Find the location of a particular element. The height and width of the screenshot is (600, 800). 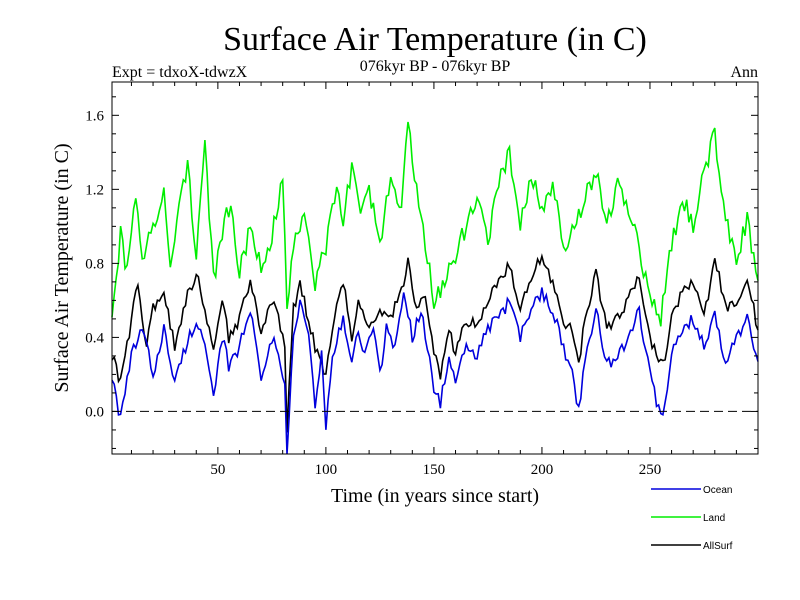

x-tick-label: 200 is located at coordinates (542, 470).